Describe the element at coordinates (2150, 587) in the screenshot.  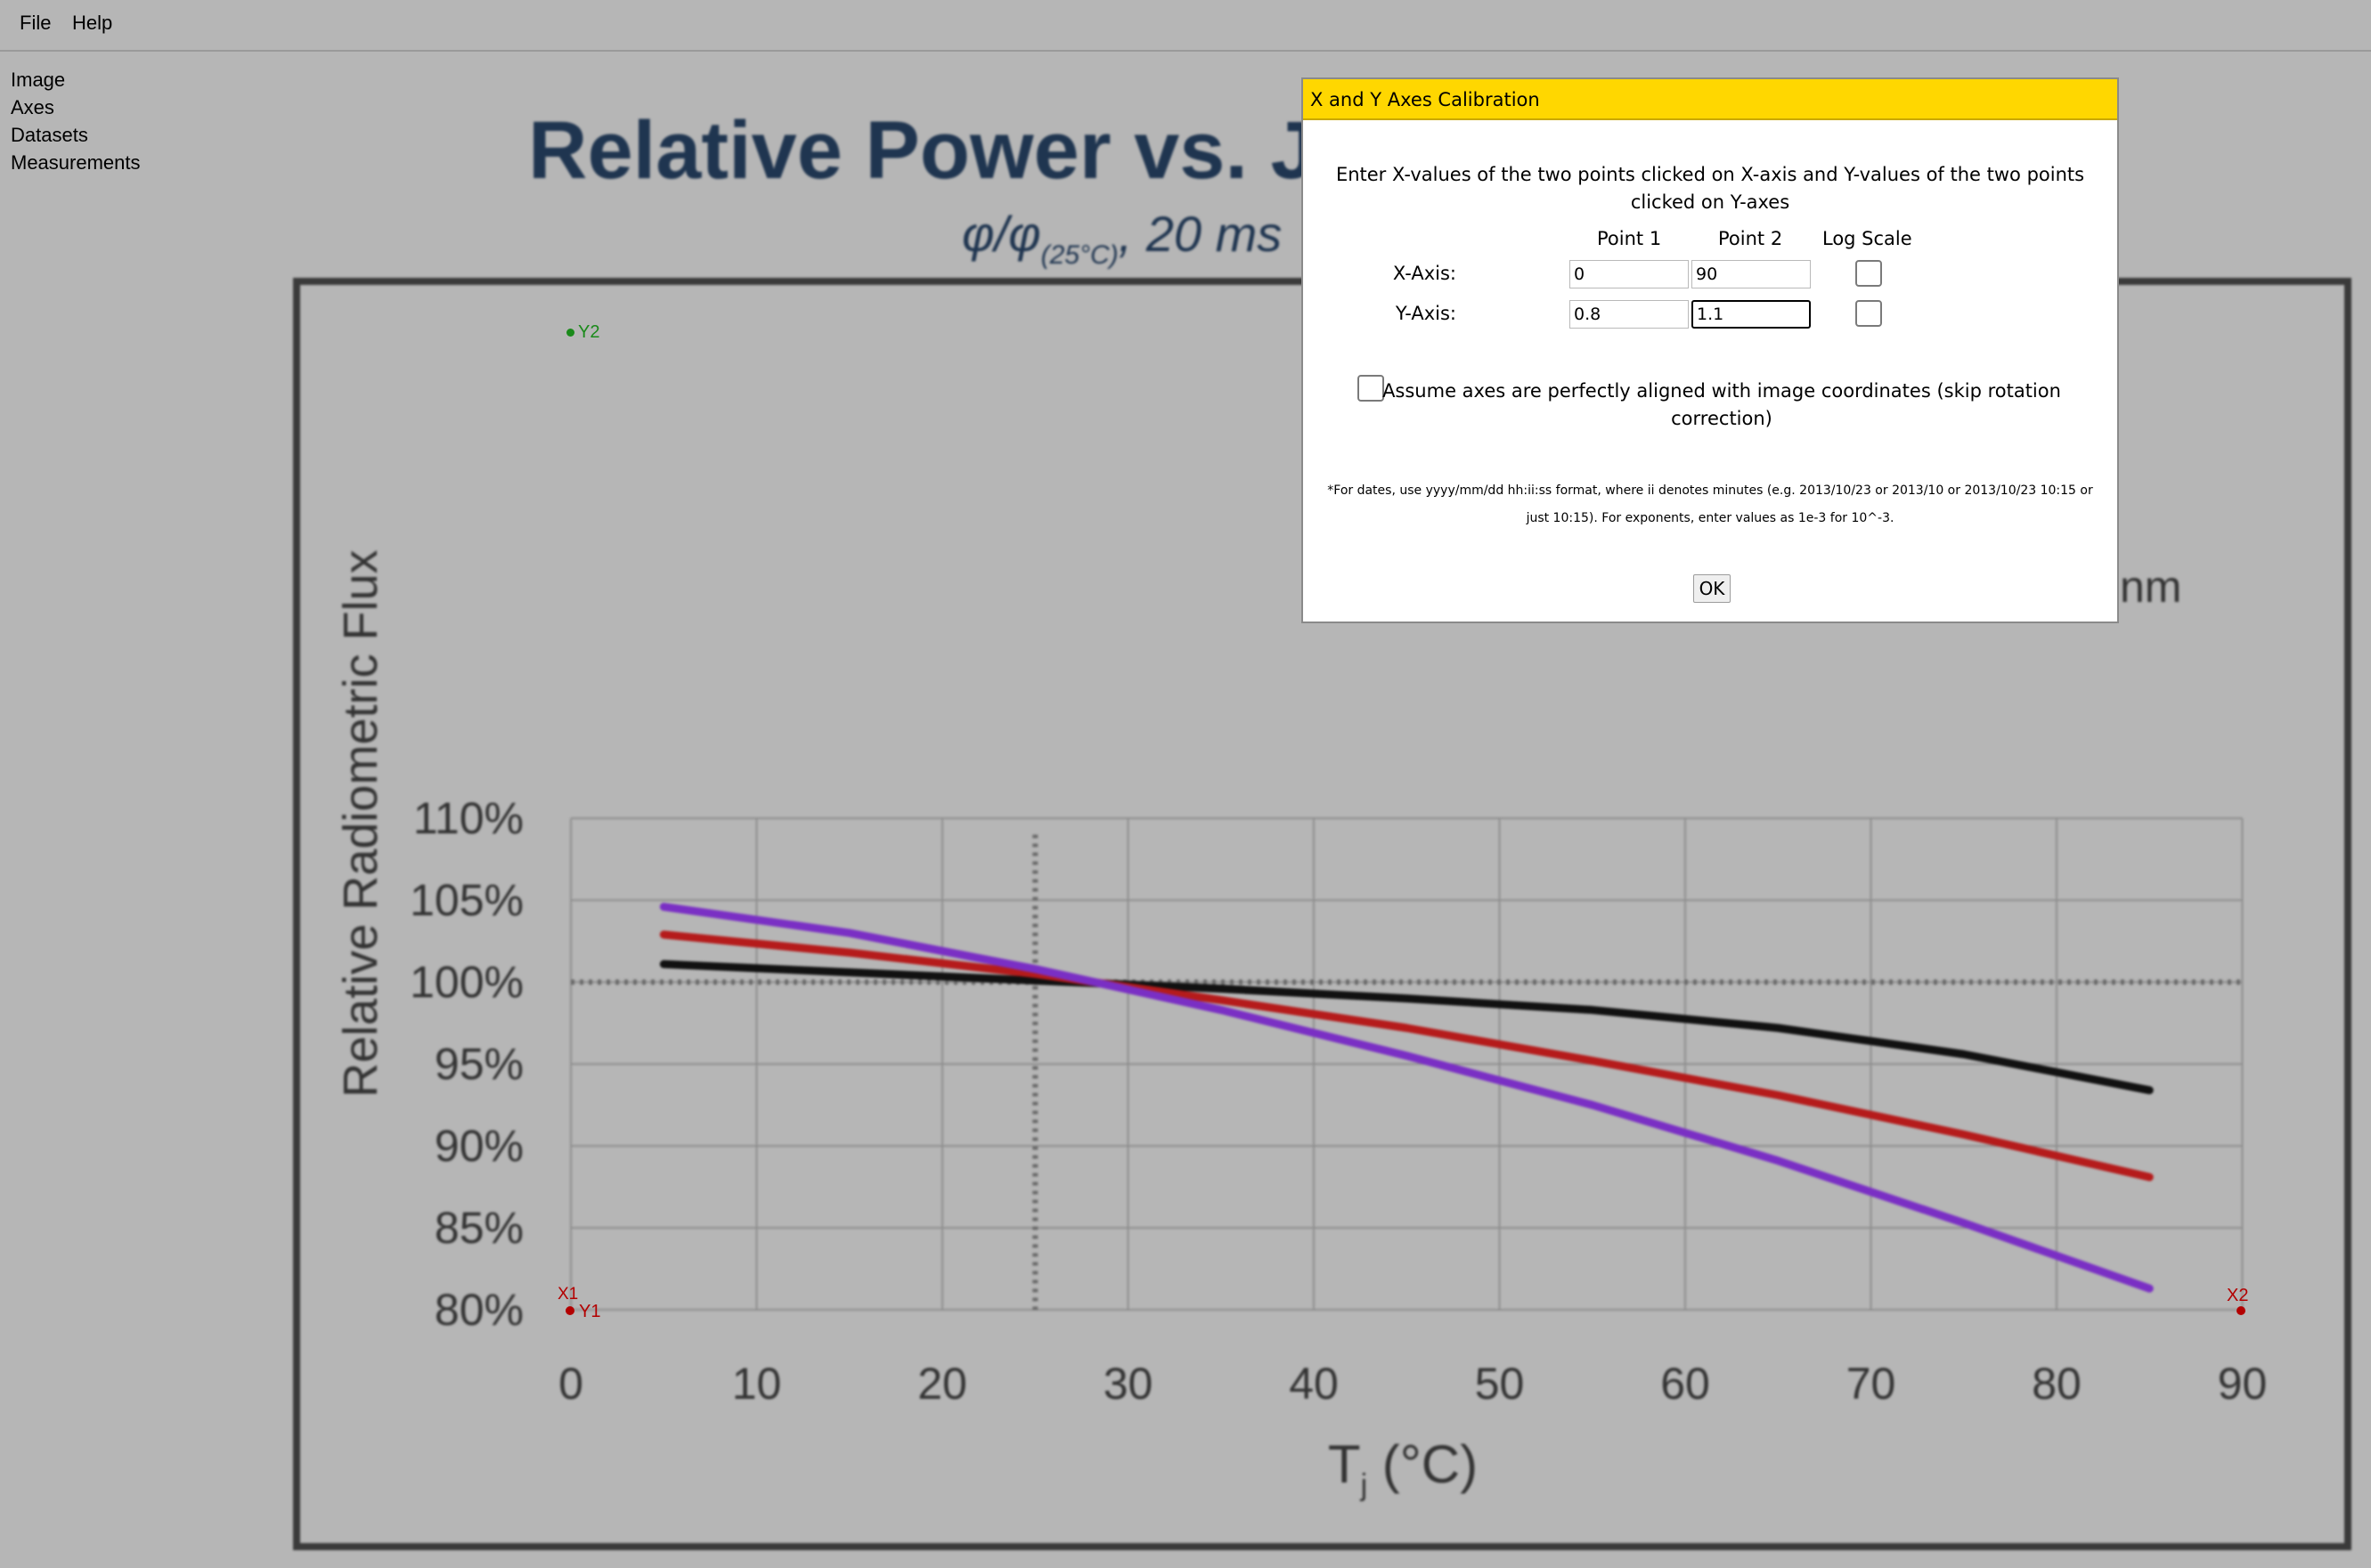
I see `partial-legend-text: nm` at that location.